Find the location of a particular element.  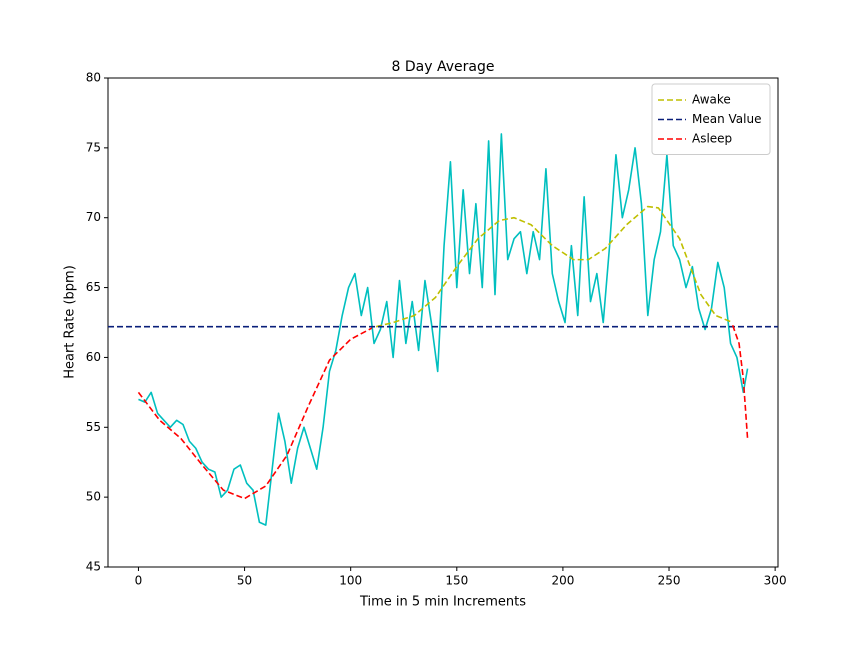

x-axis-label: Time in 5 min Increments is located at coordinates (442, 602).